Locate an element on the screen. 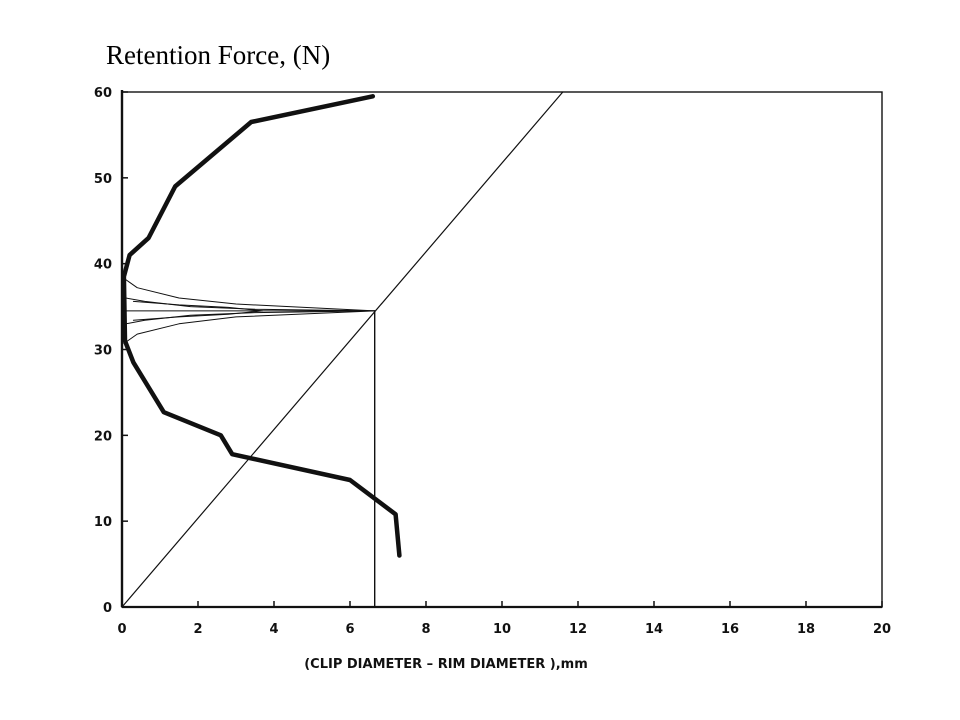 This screenshot has height=720, width=960. chart-title: Retention Force, (N) is located at coordinates (218, 55).